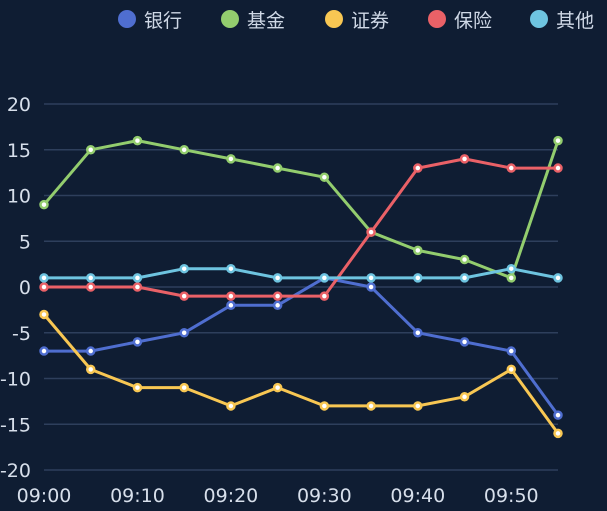 Image resolution: width=607 pixels, height=511 pixels. Describe the element at coordinates (324, 496) in the screenshot. I see `x-tick-label: 09:30` at that location.